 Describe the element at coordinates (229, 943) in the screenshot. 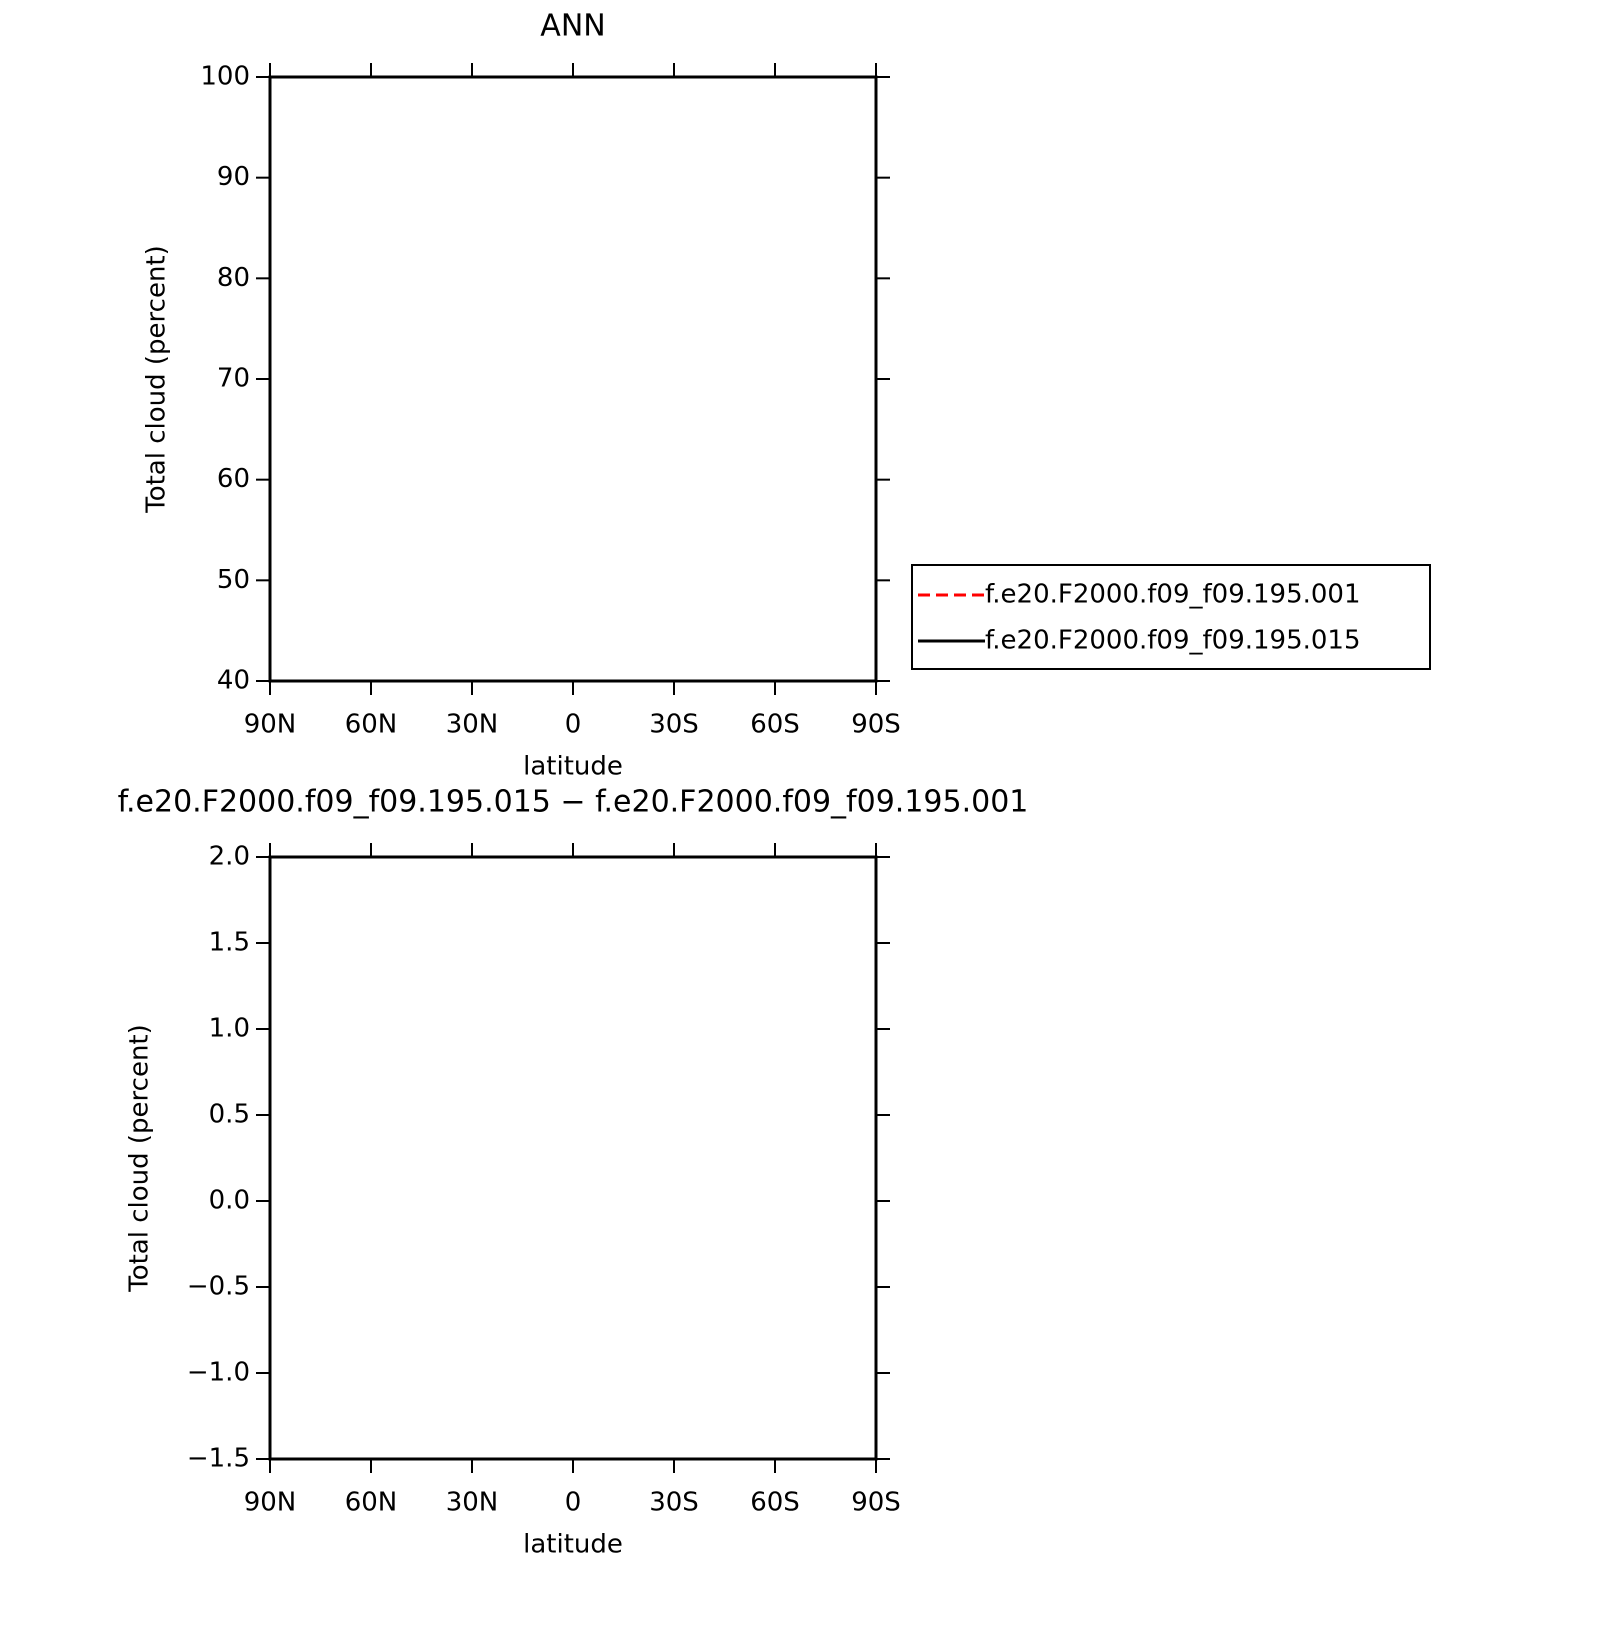

I see `y-tick-label: 1.5` at that location.